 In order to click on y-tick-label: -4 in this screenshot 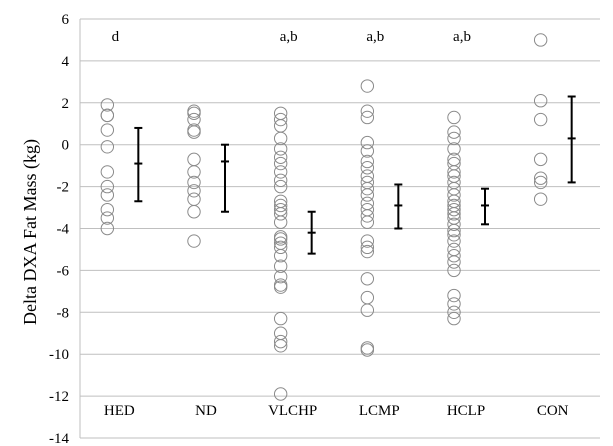, I will do `click(63, 230)`.